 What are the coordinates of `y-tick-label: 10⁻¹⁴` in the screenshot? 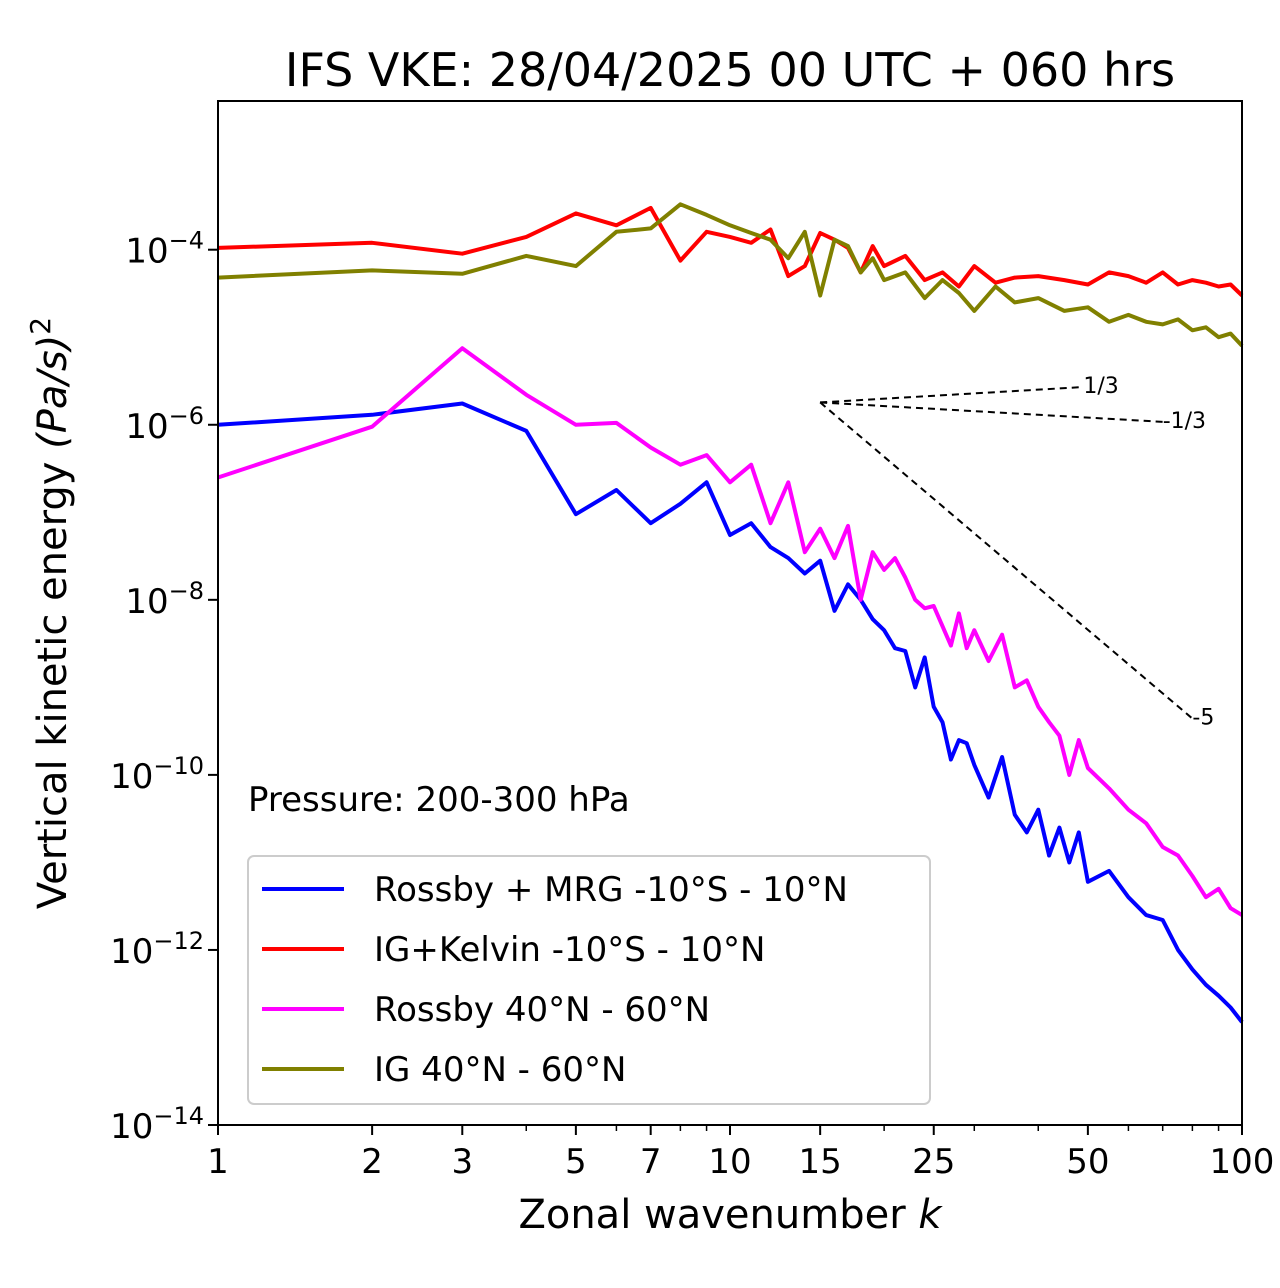 It's located at (157, 1124).